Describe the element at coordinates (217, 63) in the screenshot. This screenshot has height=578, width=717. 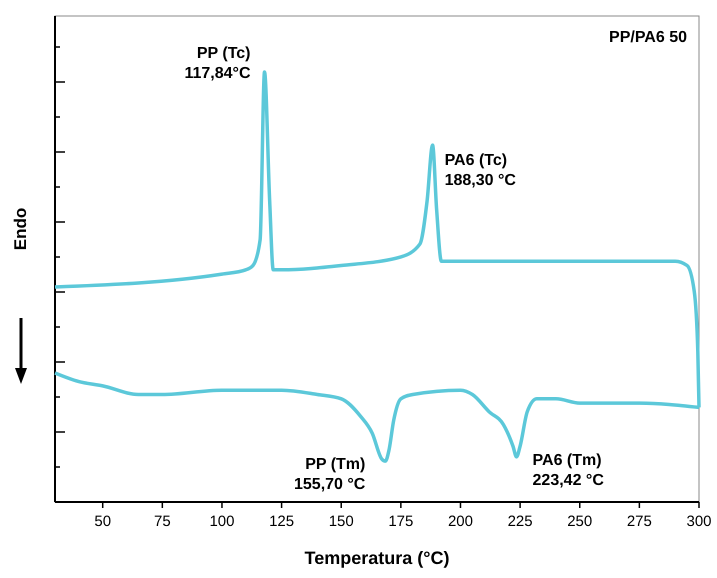
I see `annotation: PP (Tc) 117,84°C` at that location.